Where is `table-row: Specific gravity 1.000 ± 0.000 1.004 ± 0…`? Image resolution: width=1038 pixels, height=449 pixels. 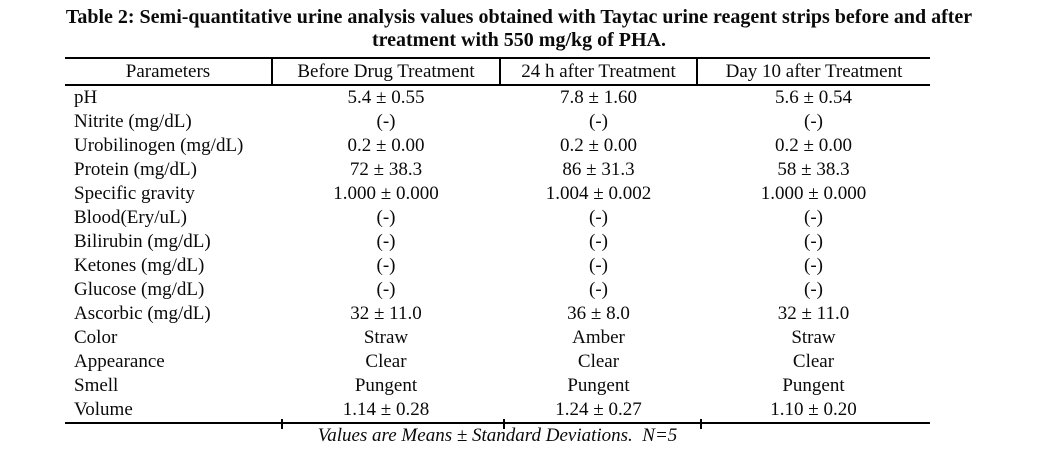
table-row: Specific gravity 1.000 ± 0.000 1.004 ± 0… is located at coordinates (497, 194).